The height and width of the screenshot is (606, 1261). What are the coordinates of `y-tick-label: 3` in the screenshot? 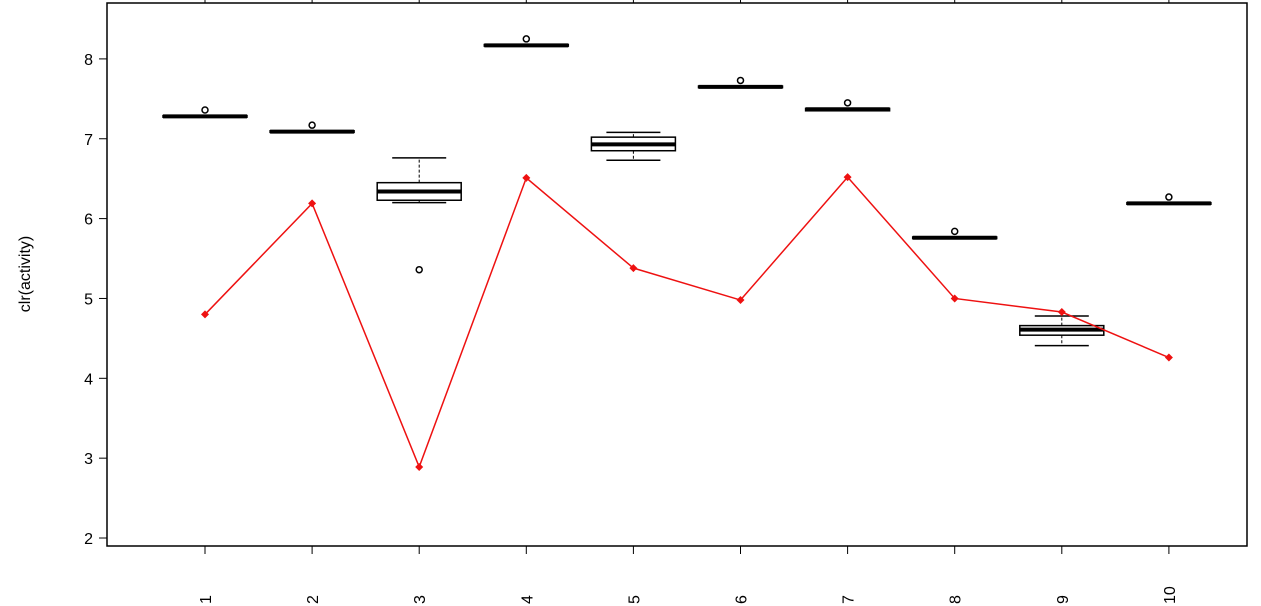 It's located at (88, 459).